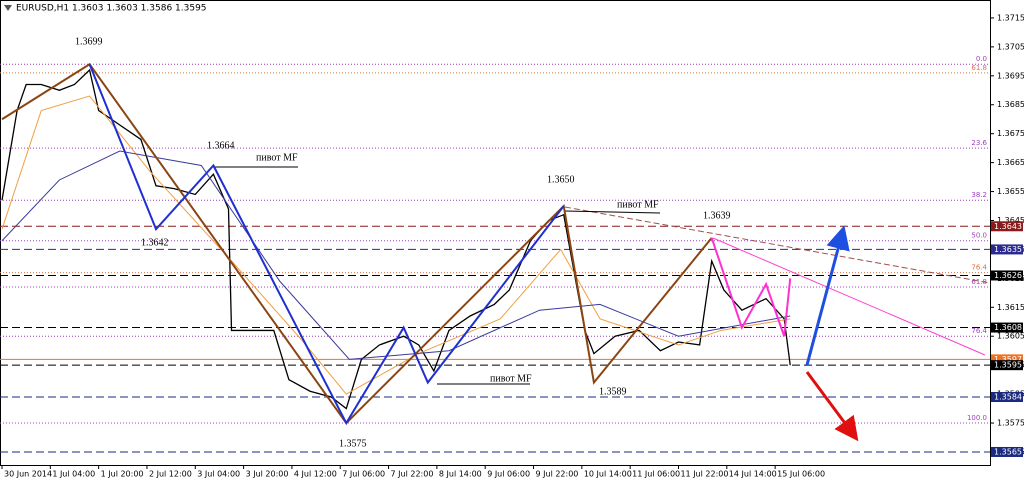 The width and height of the screenshot is (1024, 482). I want to click on x-tick-label: 2 Jul 12:00, so click(170, 474).